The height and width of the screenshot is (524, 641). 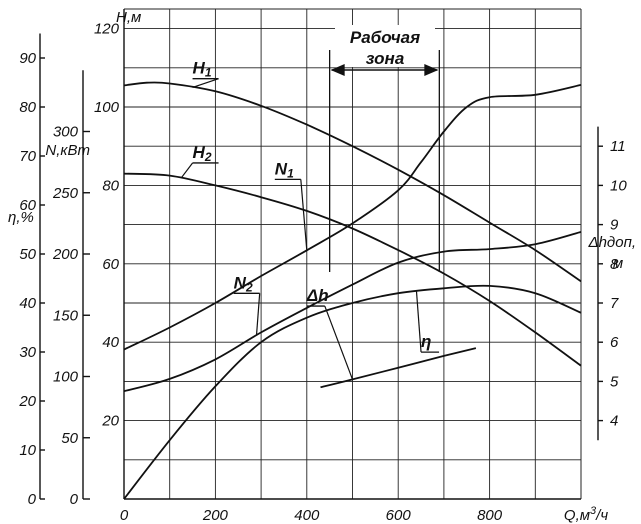 I want to click on n-tick-label: 200, so click(x=65, y=254).